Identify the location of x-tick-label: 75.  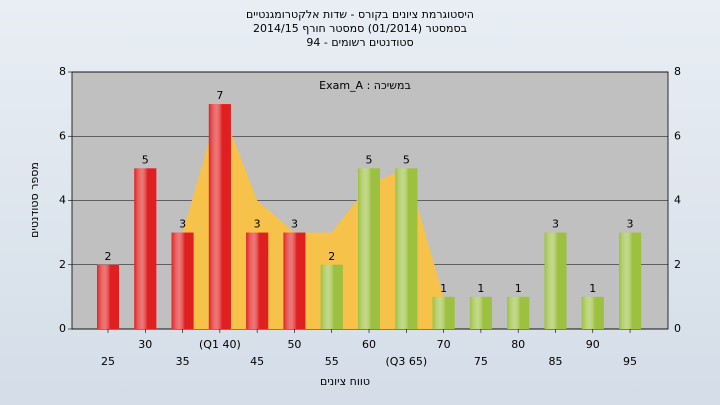
(481, 361).